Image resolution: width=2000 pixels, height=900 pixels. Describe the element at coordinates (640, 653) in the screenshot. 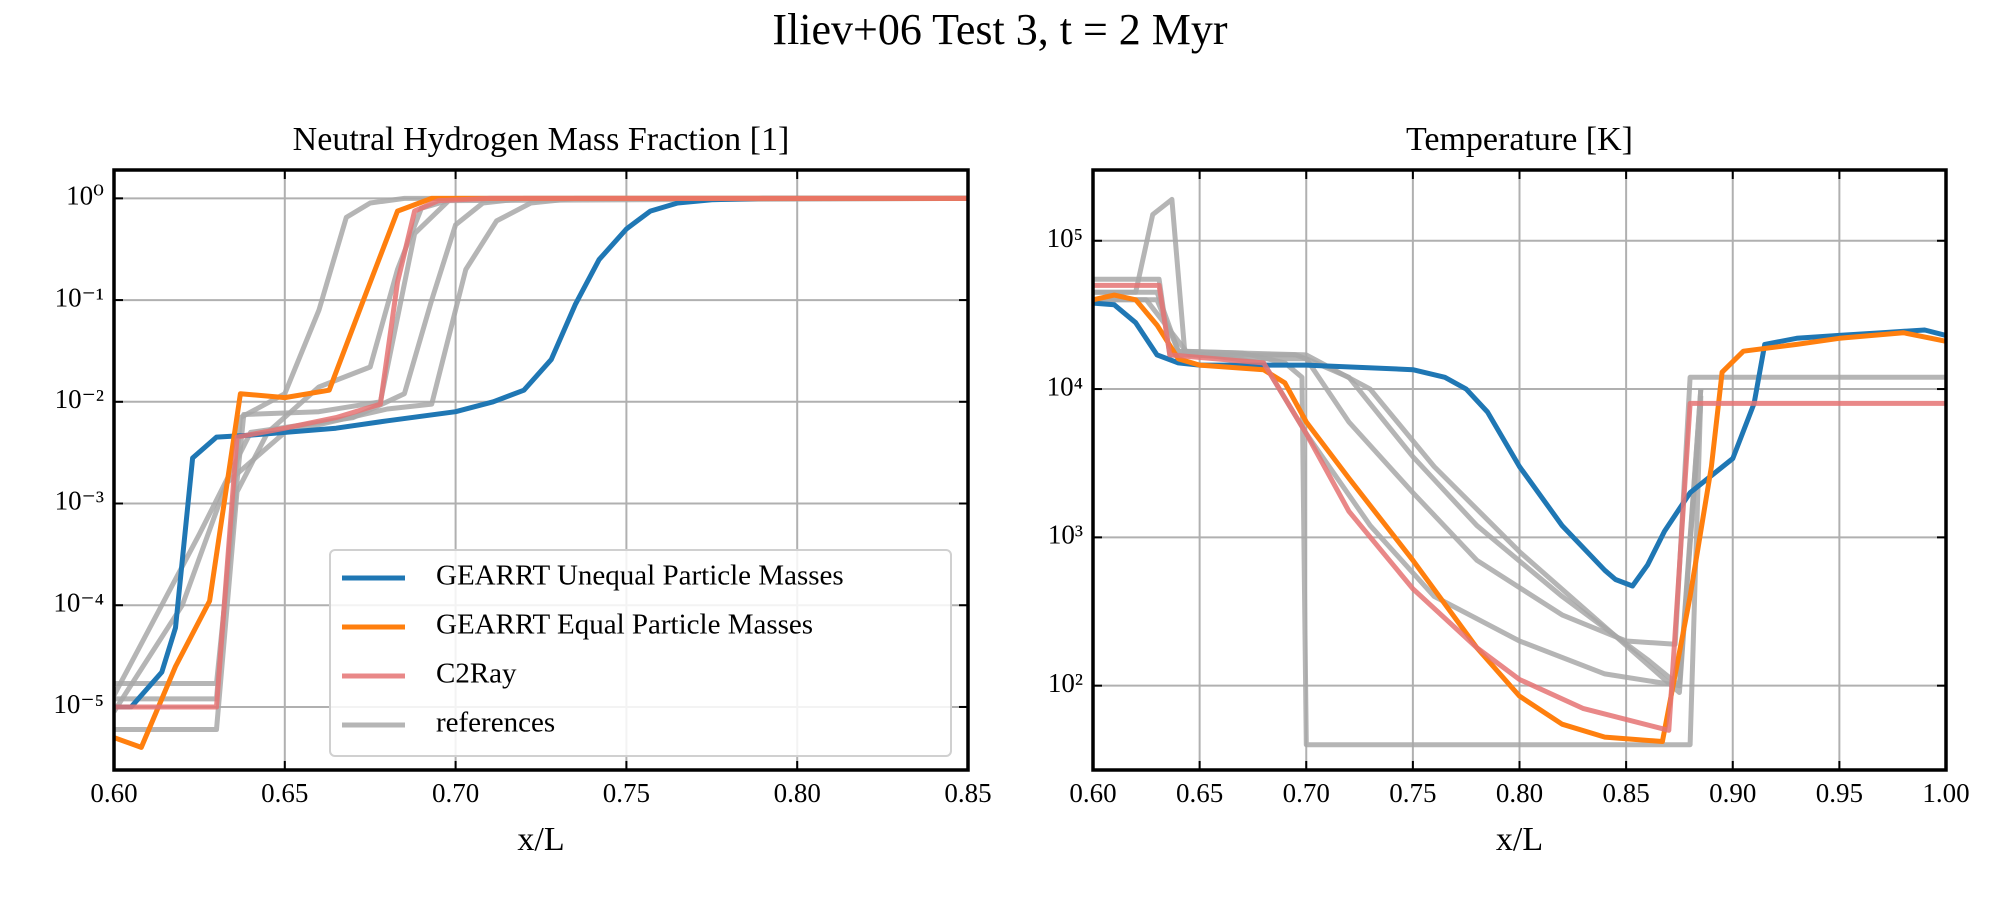

I see `legend-box` at that location.